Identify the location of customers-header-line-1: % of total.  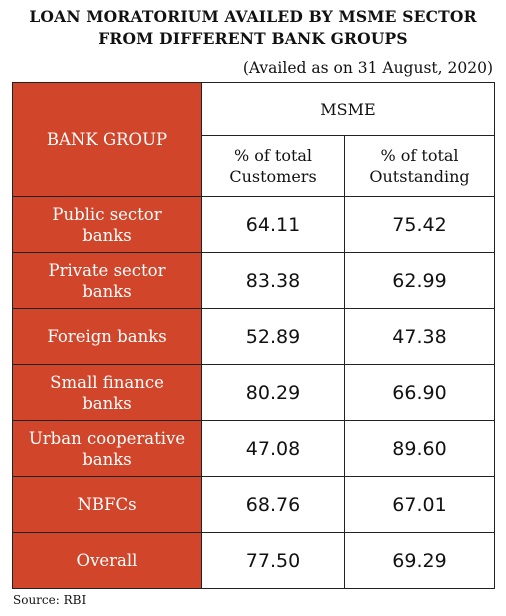
(273, 155).